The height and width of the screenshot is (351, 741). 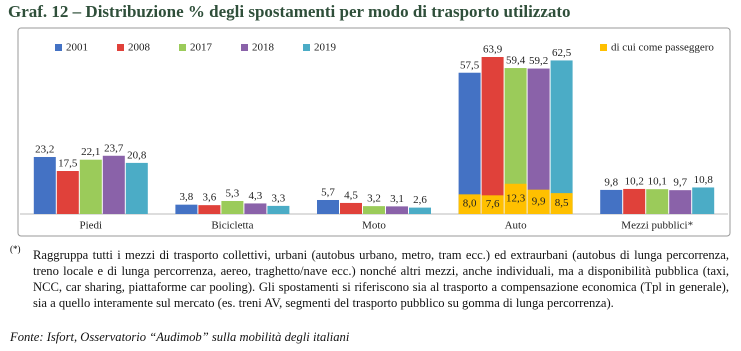 What do you see at coordinates (470, 65) in the screenshot?
I see `value-label: 57,5` at bounding box center [470, 65].